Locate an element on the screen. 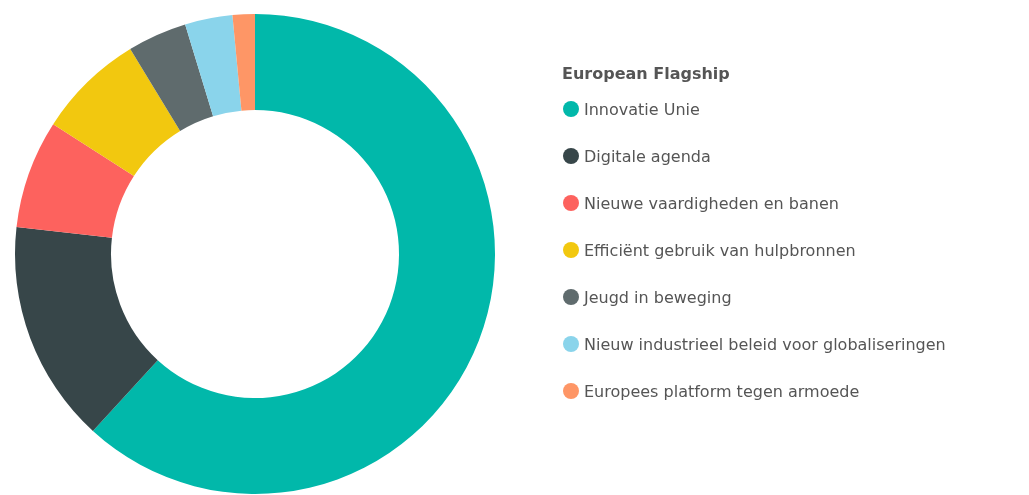 Image resolution: width=1029 pixels, height=495 pixels. legend-label: Europees platform tegen armoede is located at coordinates (722, 391).